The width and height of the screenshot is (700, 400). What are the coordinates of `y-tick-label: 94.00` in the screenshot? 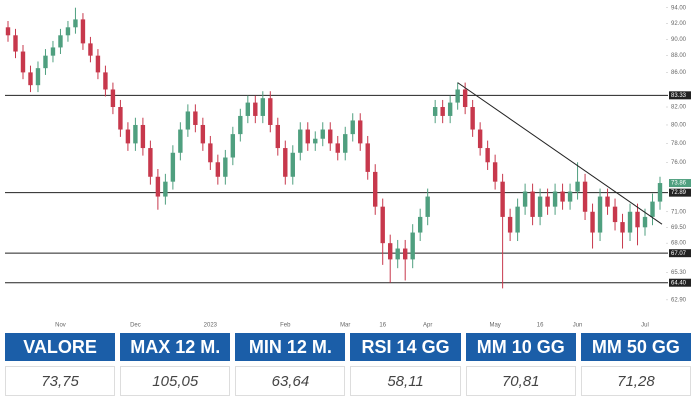 It's located at (679, 8).